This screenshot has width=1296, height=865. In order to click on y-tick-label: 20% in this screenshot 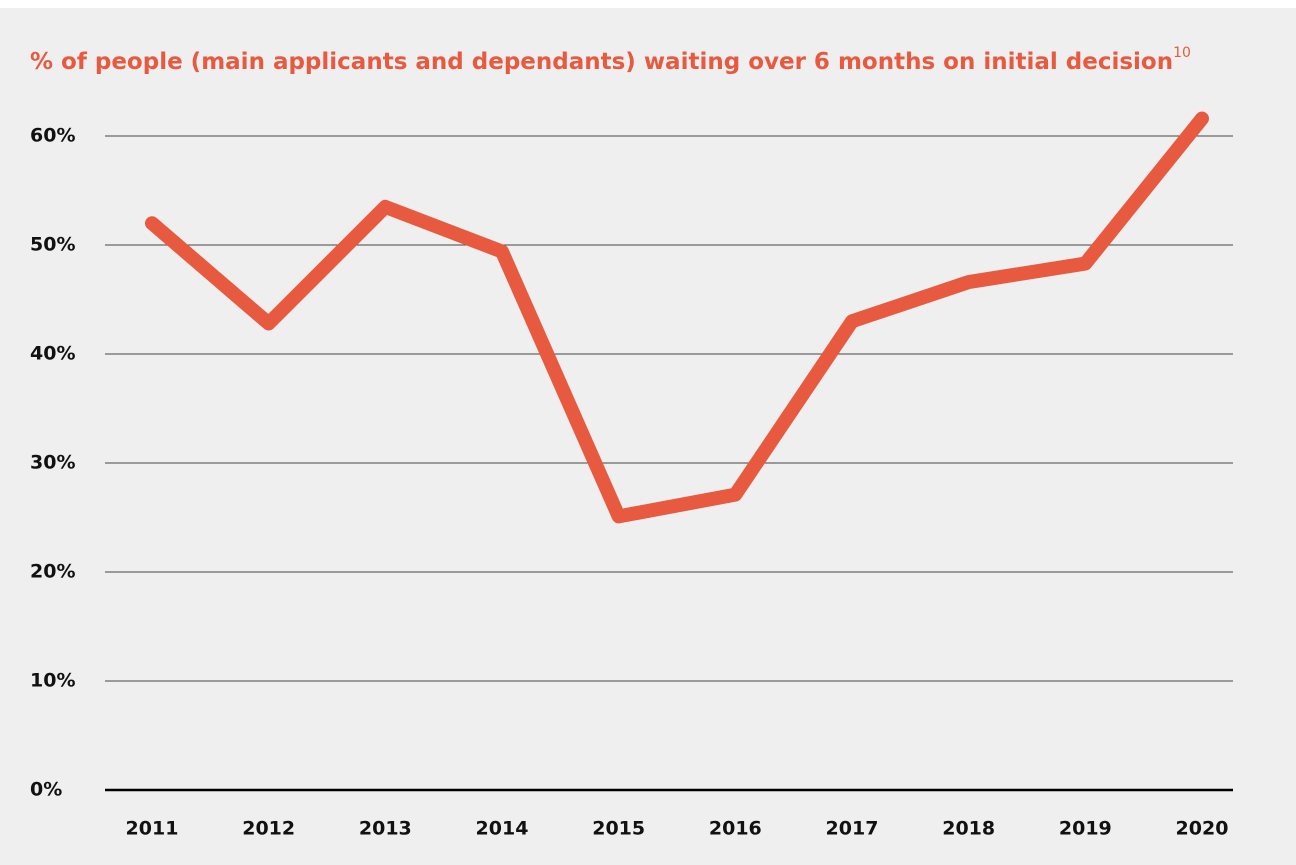, I will do `click(52, 572)`.